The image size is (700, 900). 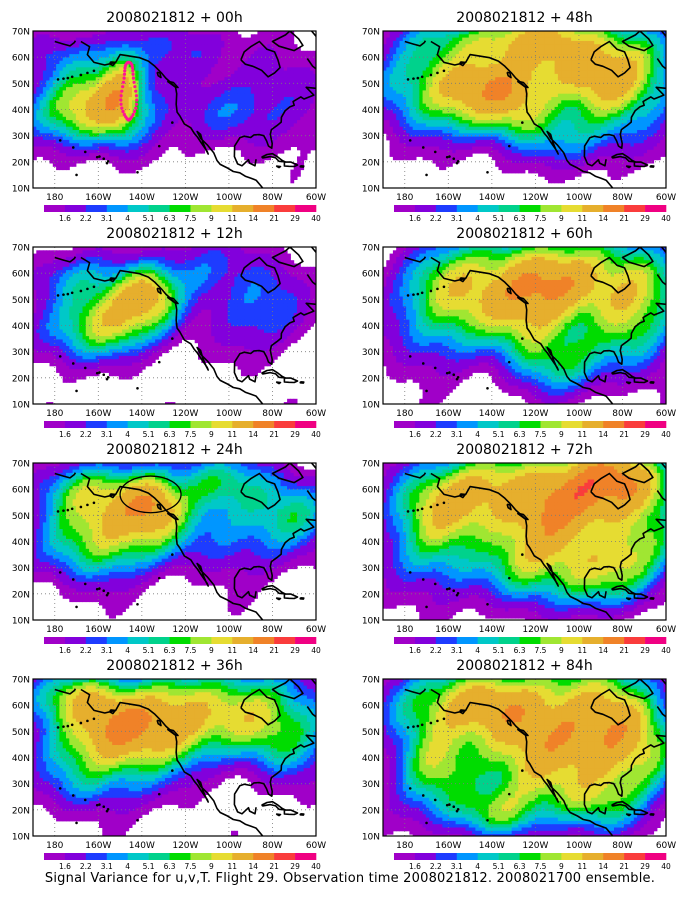 I want to click on variance-field, so click(x=524, y=325).